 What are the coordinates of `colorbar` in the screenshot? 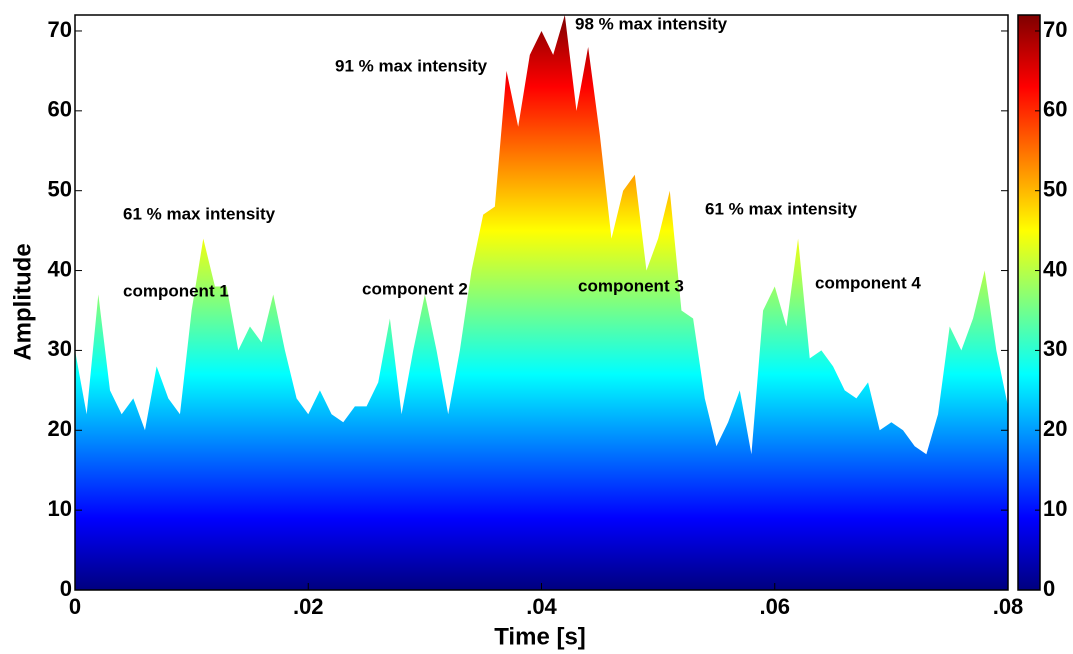 It's located at (1029, 302).